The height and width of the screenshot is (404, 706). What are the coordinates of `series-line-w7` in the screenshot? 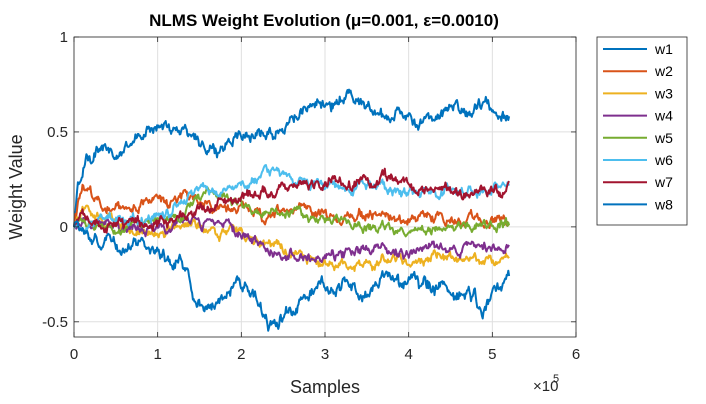 It's located at (291, 200).